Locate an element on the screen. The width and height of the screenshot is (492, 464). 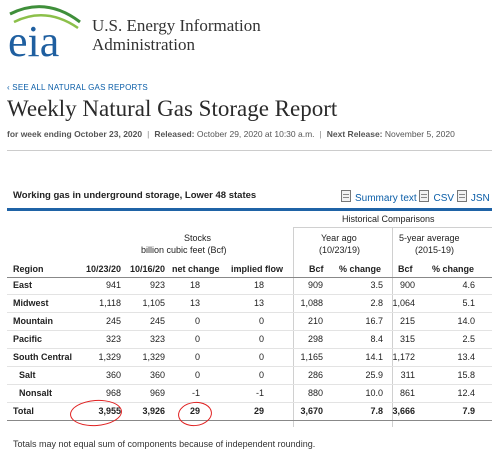
cell-net: 18 is located at coordinates (194, 285).